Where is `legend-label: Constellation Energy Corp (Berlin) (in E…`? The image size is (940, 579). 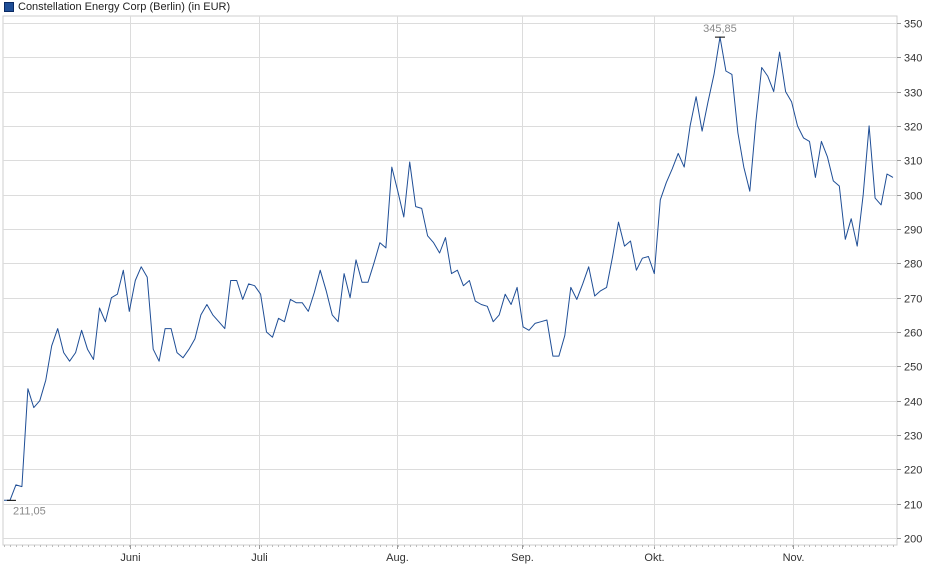 legend-label: Constellation Energy Corp (Berlin) (in E… is located at coordinates (124, 7).